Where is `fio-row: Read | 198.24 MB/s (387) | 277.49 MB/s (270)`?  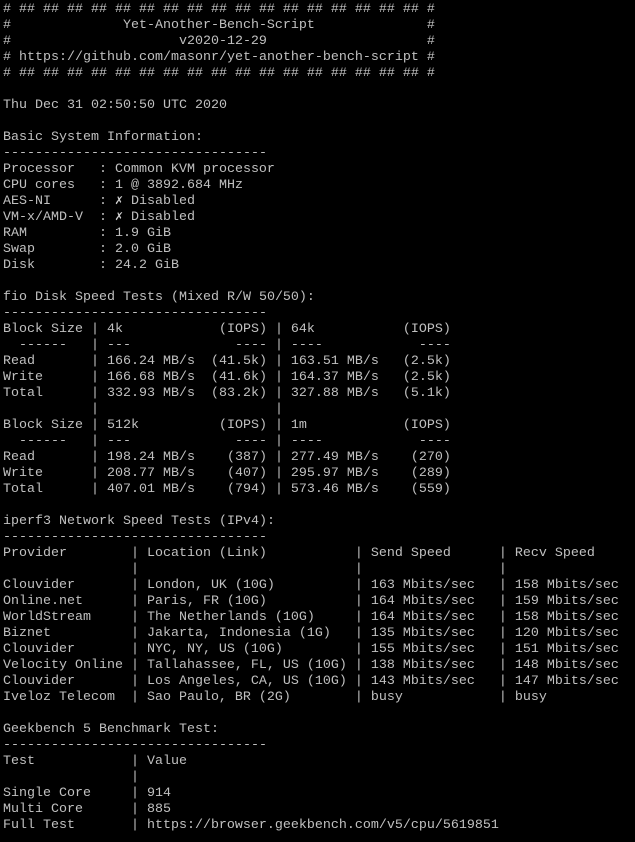
fio-row: Read | 198.24 MB/s (387) | 277.49 MB/s (270) is located at coordinates (319, 458).